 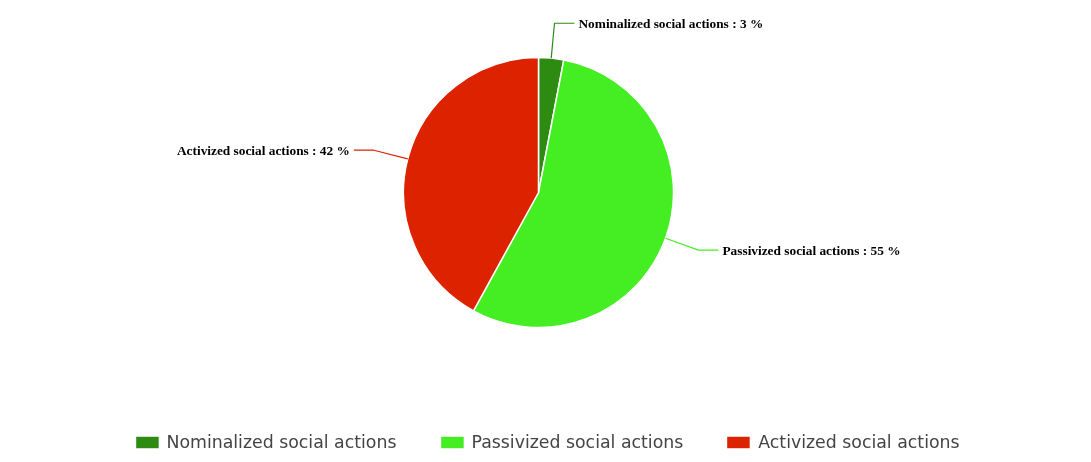 I want to click on legend-label: Nominalized social actions, so click(x=281, y=442).